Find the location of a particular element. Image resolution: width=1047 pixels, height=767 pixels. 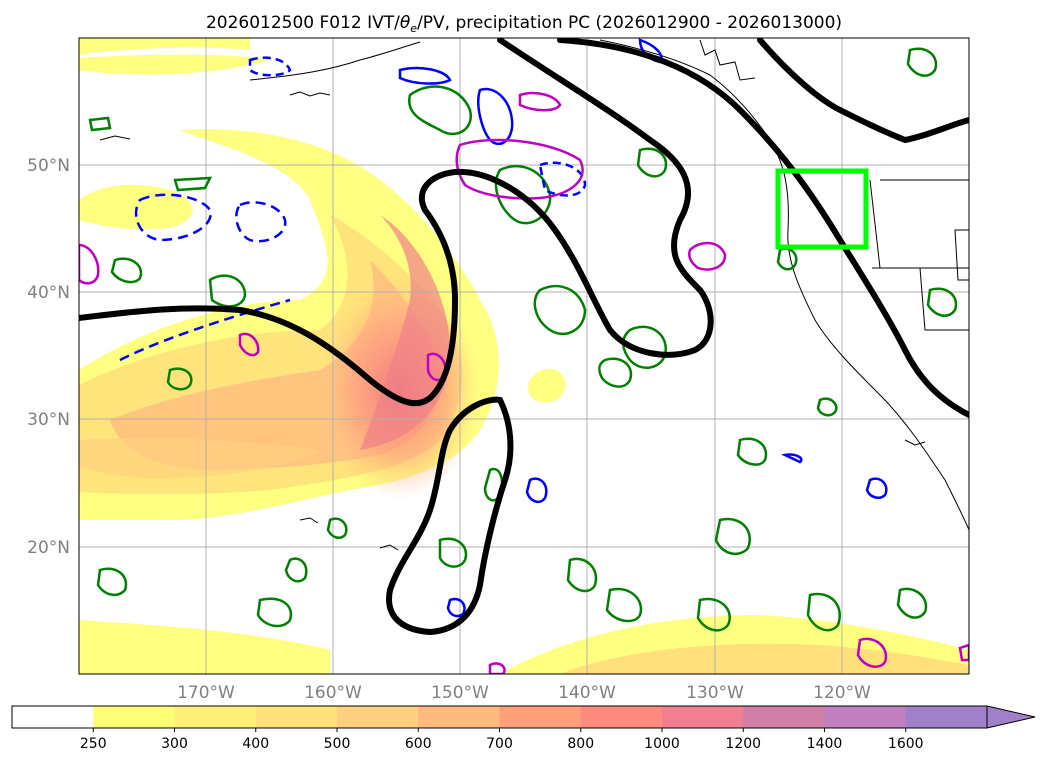

lon-label-170w: 170°W is located at coordinates (206, 693).